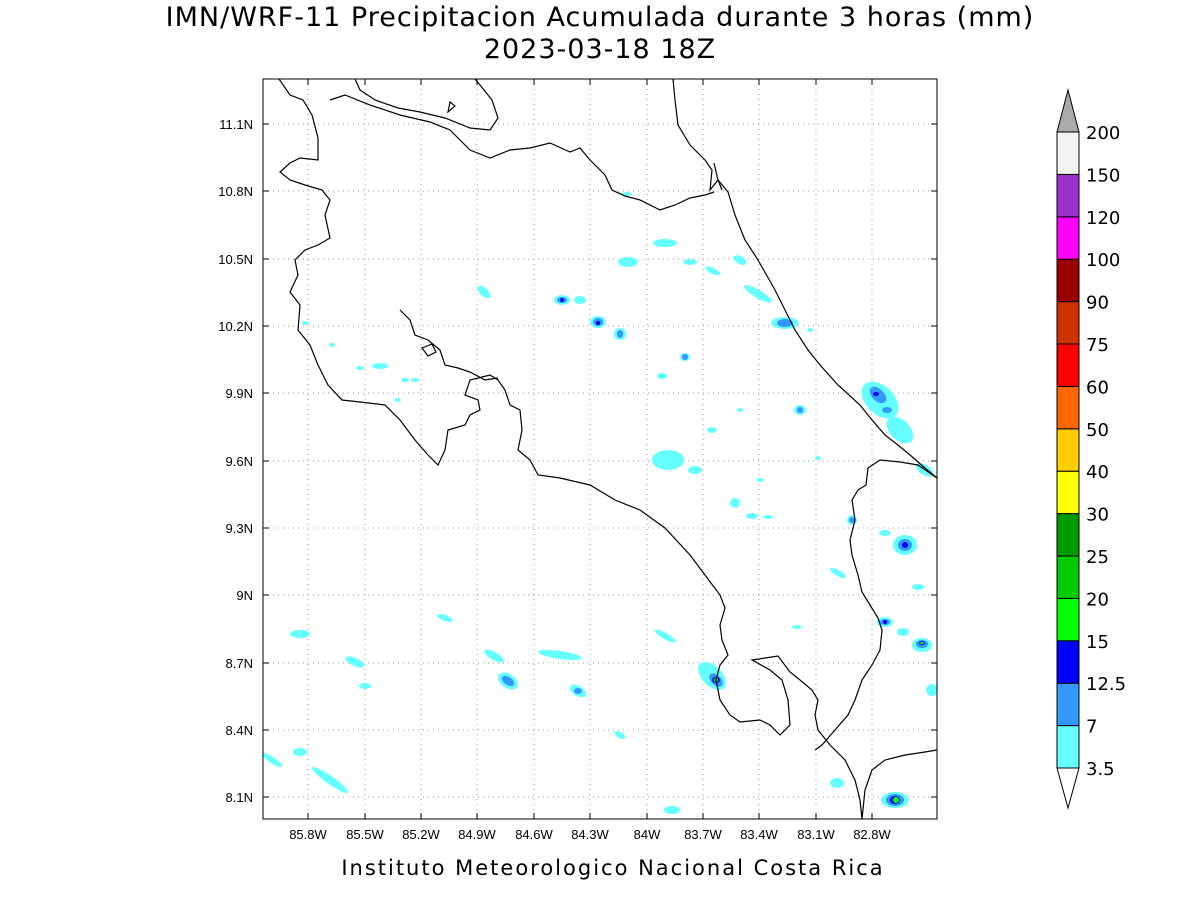  What do you see at coordinates (1097, 387) in the screenshot?
I see `colorbar-label: 60` at bounding box center [1097, 387].